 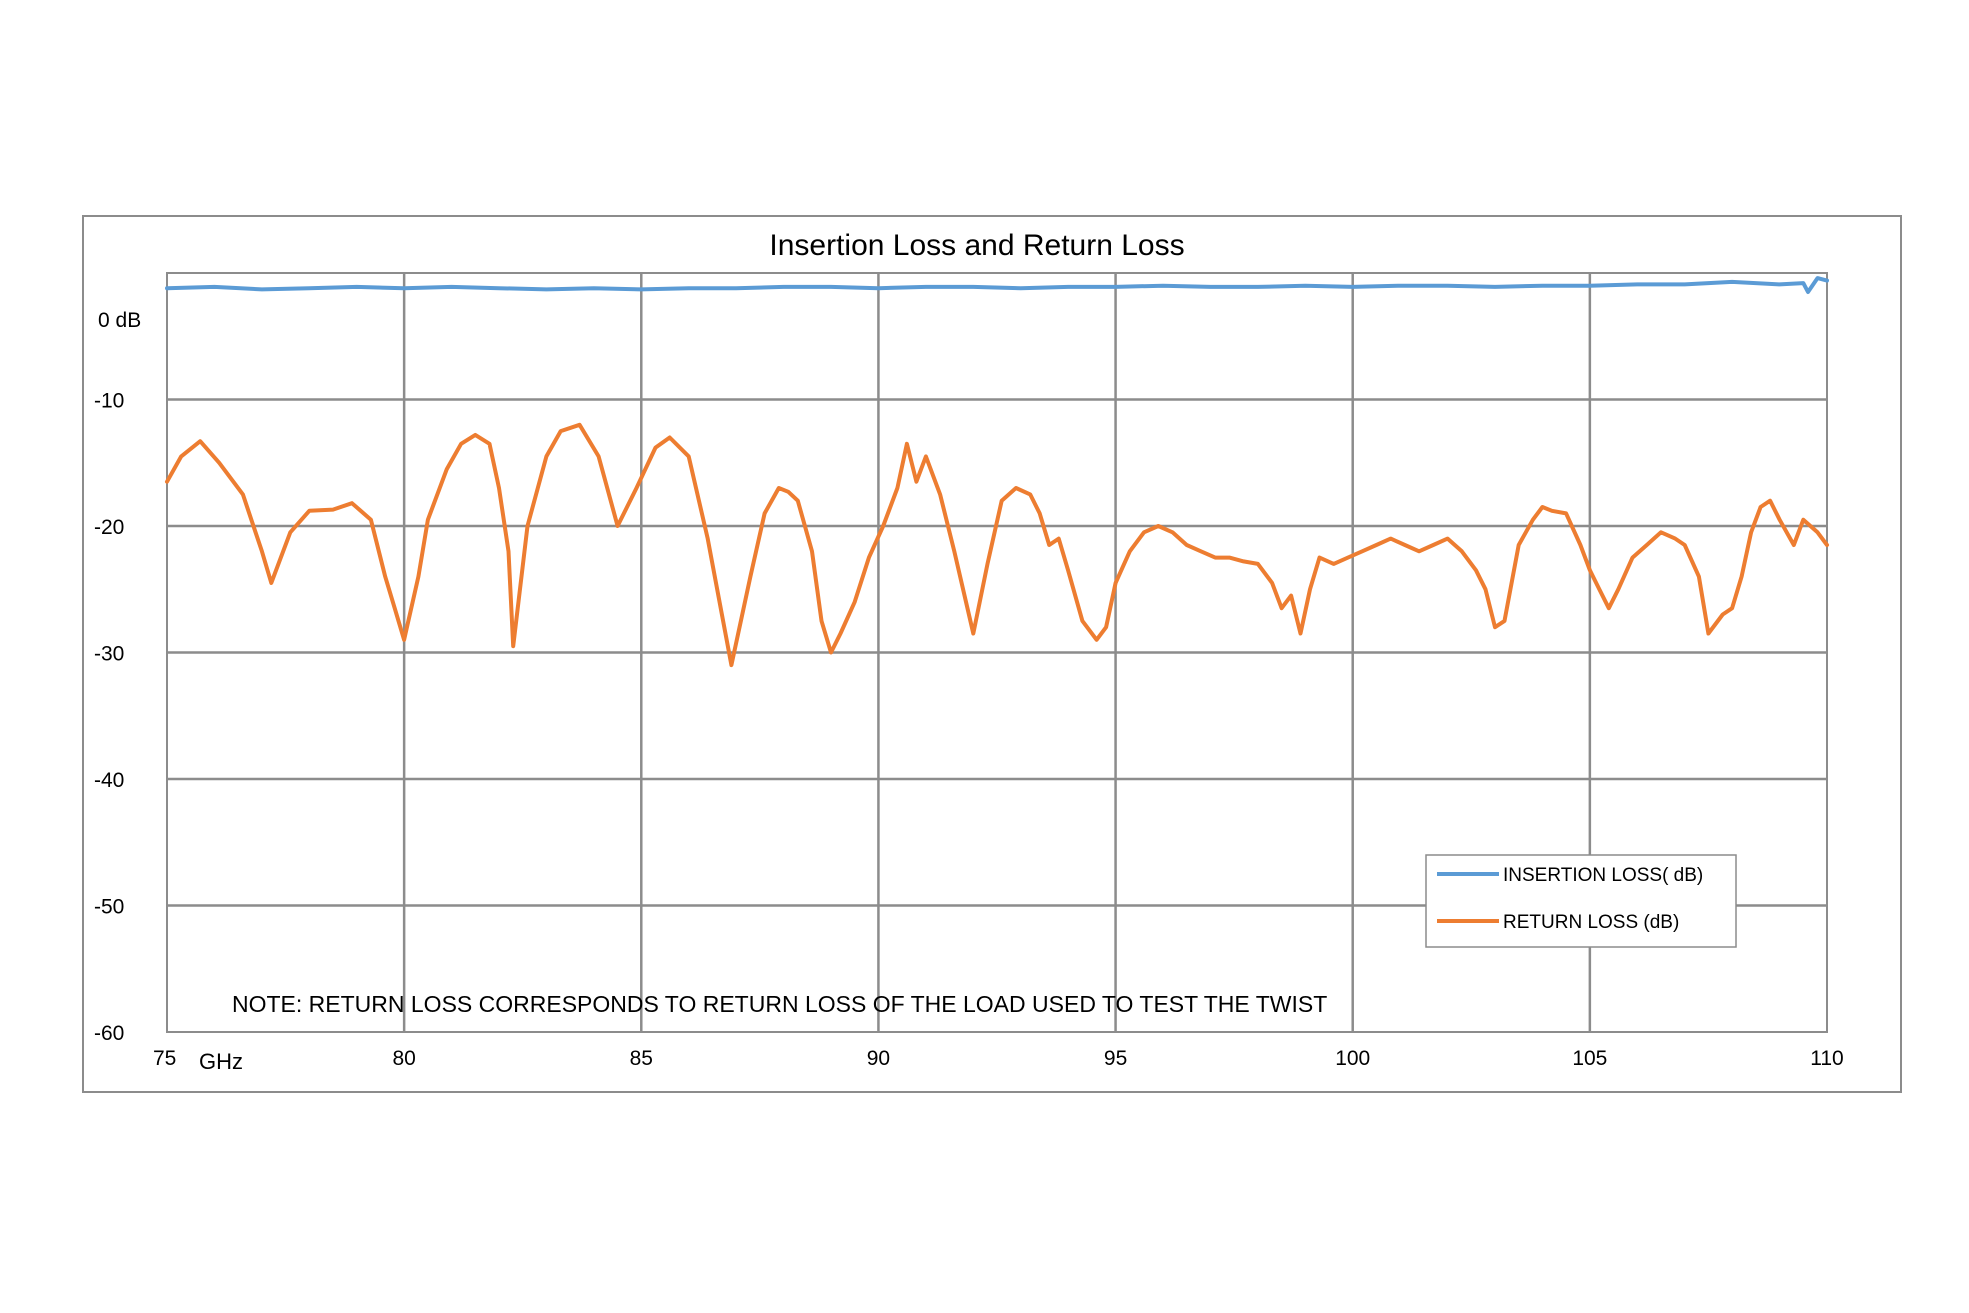 What do you see at coordinates (164, 1058) in the screenshot?
I see `x-tick-label: 75` at bounding box center [164, 1058].